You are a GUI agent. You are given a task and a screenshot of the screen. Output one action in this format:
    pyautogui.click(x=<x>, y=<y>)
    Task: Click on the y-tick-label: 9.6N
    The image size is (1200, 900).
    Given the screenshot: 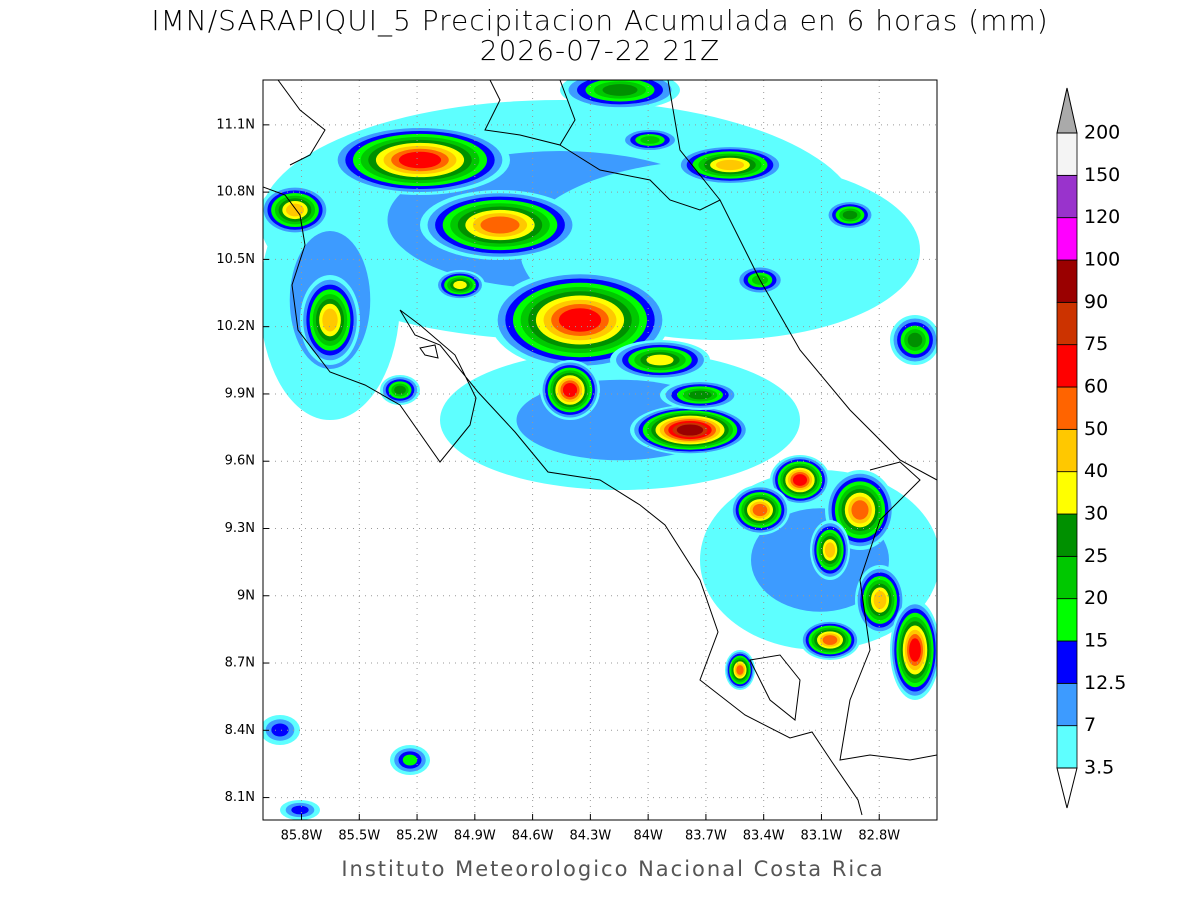 What is the action you would take?
    pyautogui.click(x=240, y=461)
    